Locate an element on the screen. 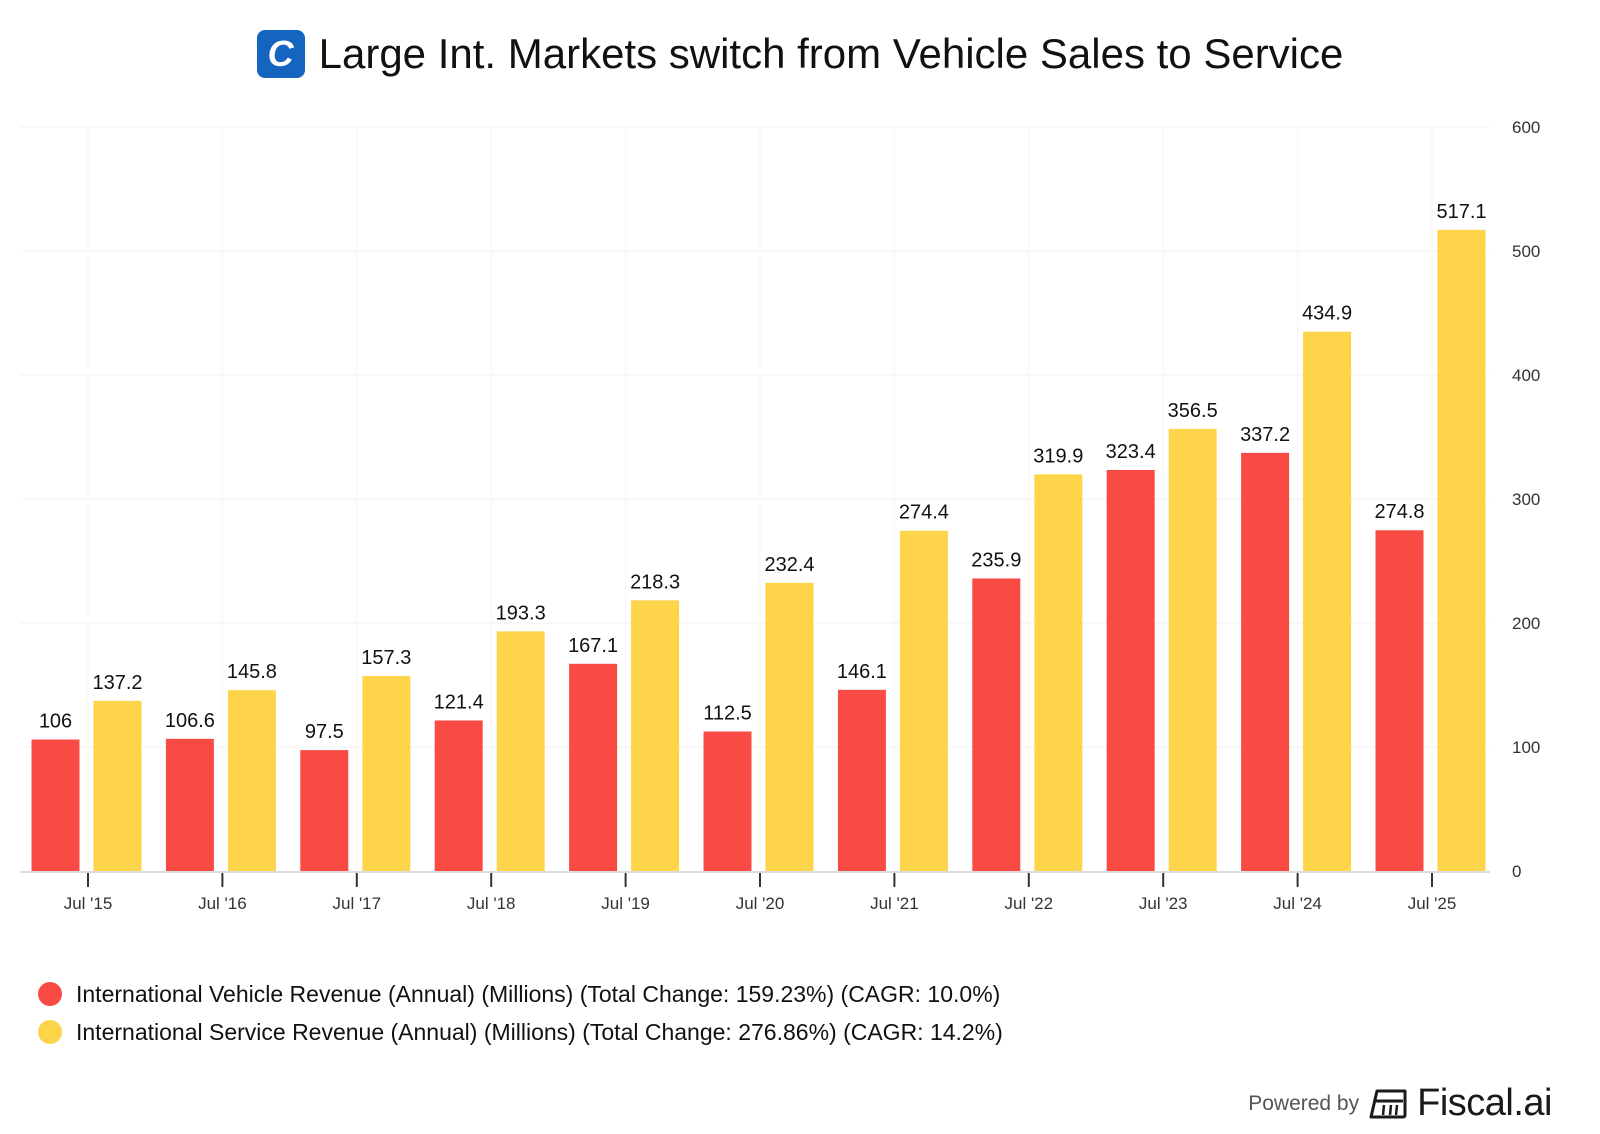 The image size is (1600, 1134). data-label: 145.8 is located at coordinates (252, 672).